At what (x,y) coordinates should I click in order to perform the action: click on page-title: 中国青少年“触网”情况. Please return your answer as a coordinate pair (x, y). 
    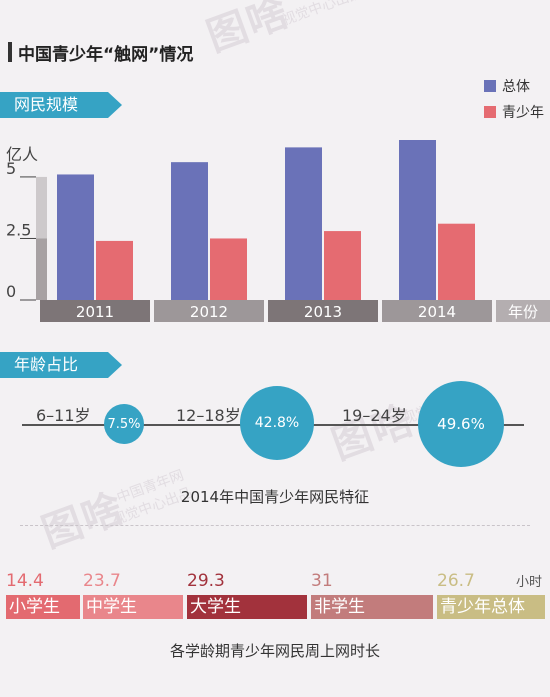
    Looking at the image, I should click on (106, 55).